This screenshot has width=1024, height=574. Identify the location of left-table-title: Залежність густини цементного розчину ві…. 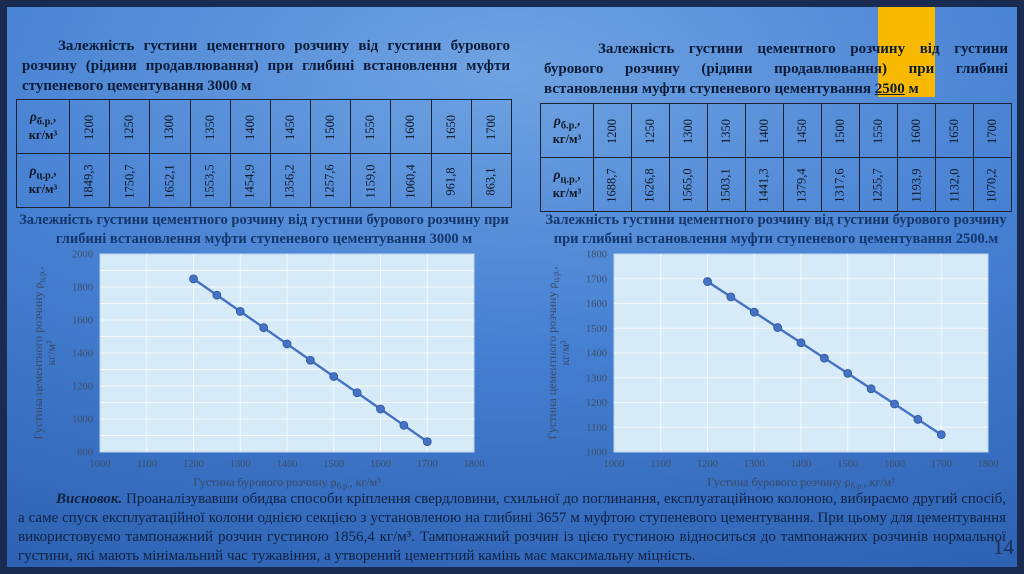
(266, 66).